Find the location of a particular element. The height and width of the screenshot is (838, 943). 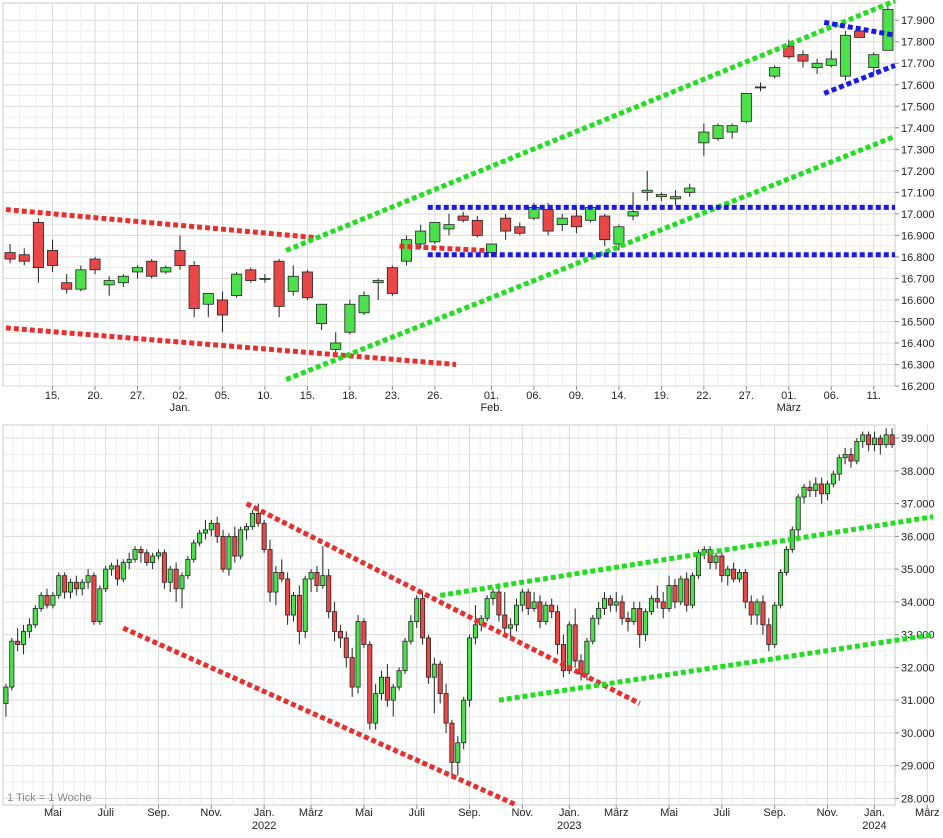

x-tick-label: 09. is located at coordinates (576, 396).